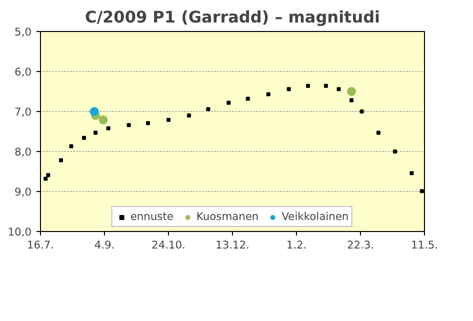  Describe the element at coordinates (104, 245) in the screenshot. I see `x-tick-label: 4.9.` at that location.